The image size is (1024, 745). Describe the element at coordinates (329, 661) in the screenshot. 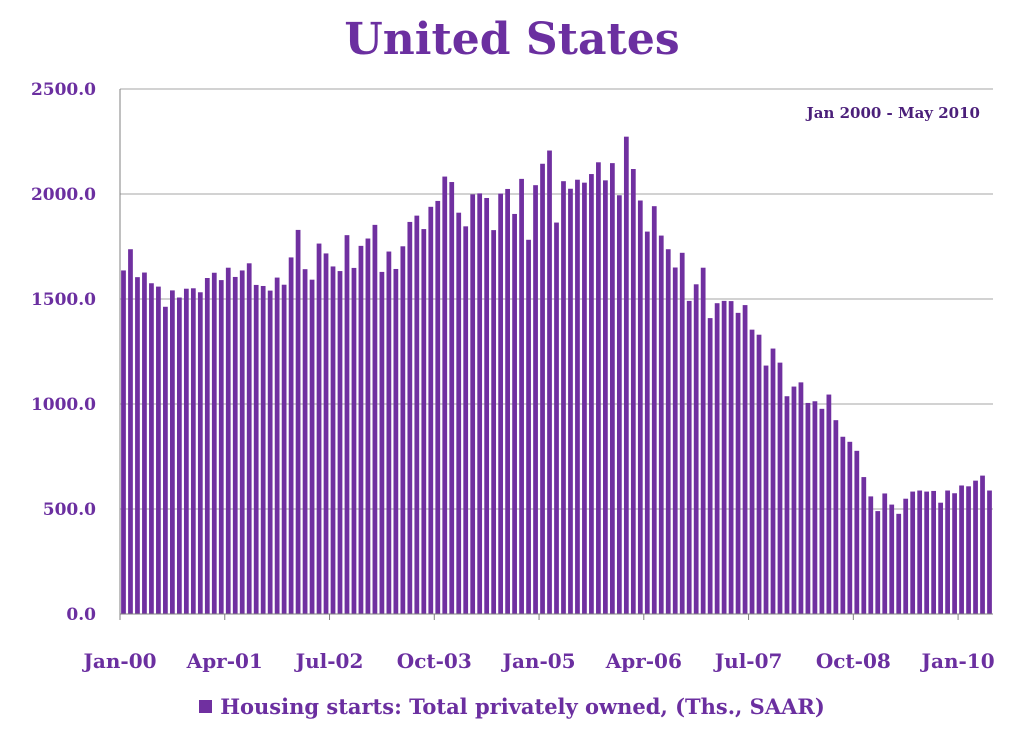

I see `x-tick-label: Jul-02` at that location.